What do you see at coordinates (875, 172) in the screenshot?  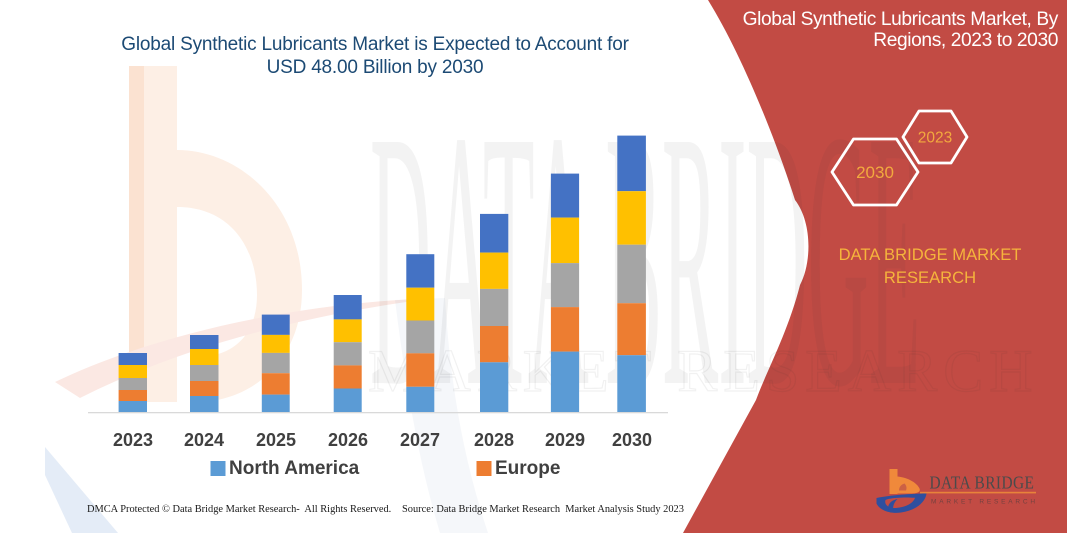 I see `svg-text: 2030` at bounding box center [875, 172].